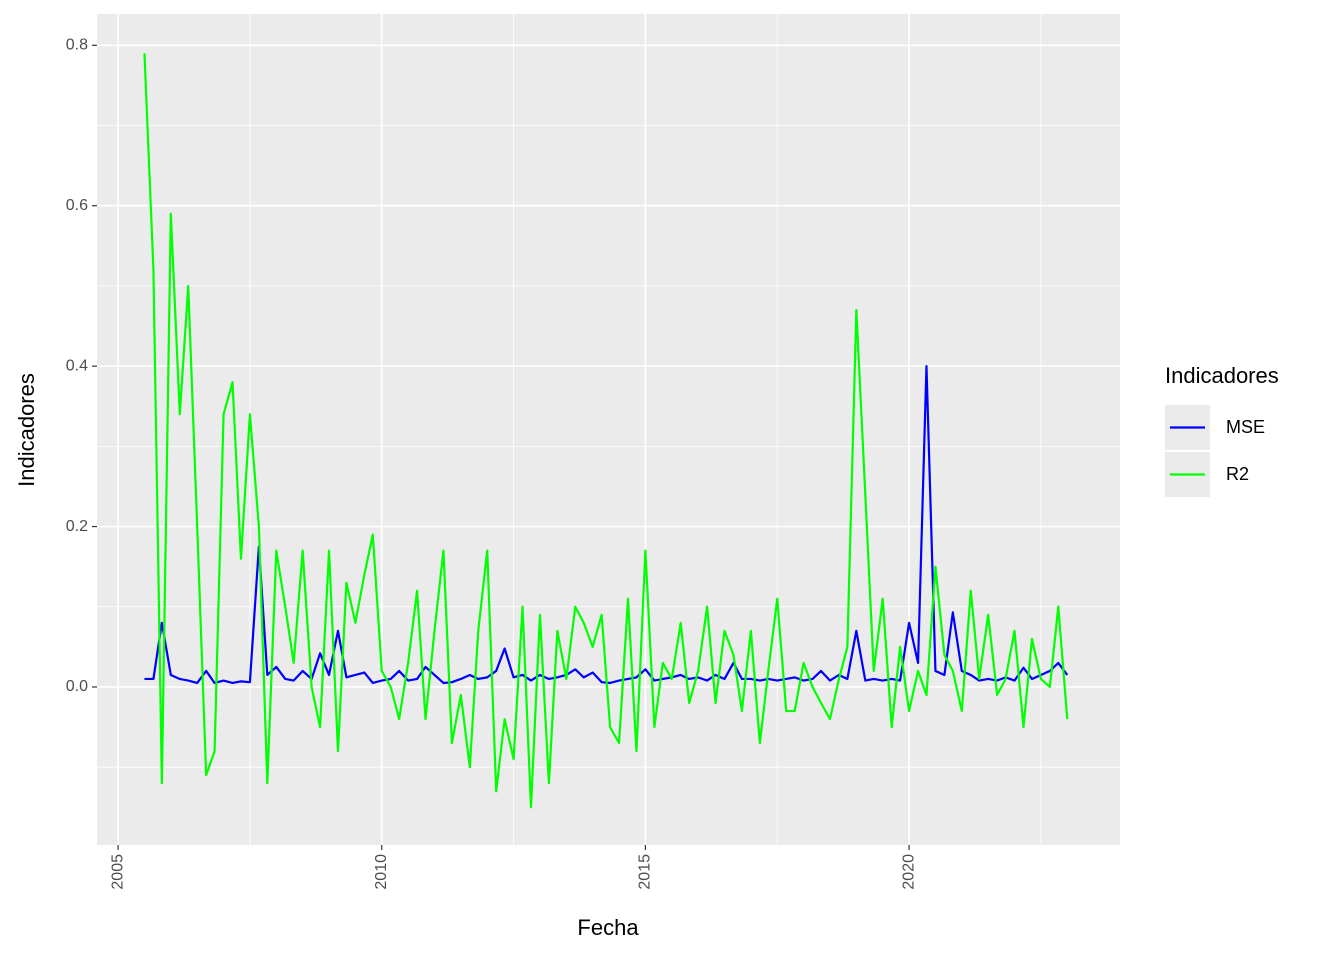 This screenshot has height=965, width=1344. What do you see at coordinates (1245, 427) in the screenshot?
I see `legend-label: MSE` at bounding box center [1245, 427].